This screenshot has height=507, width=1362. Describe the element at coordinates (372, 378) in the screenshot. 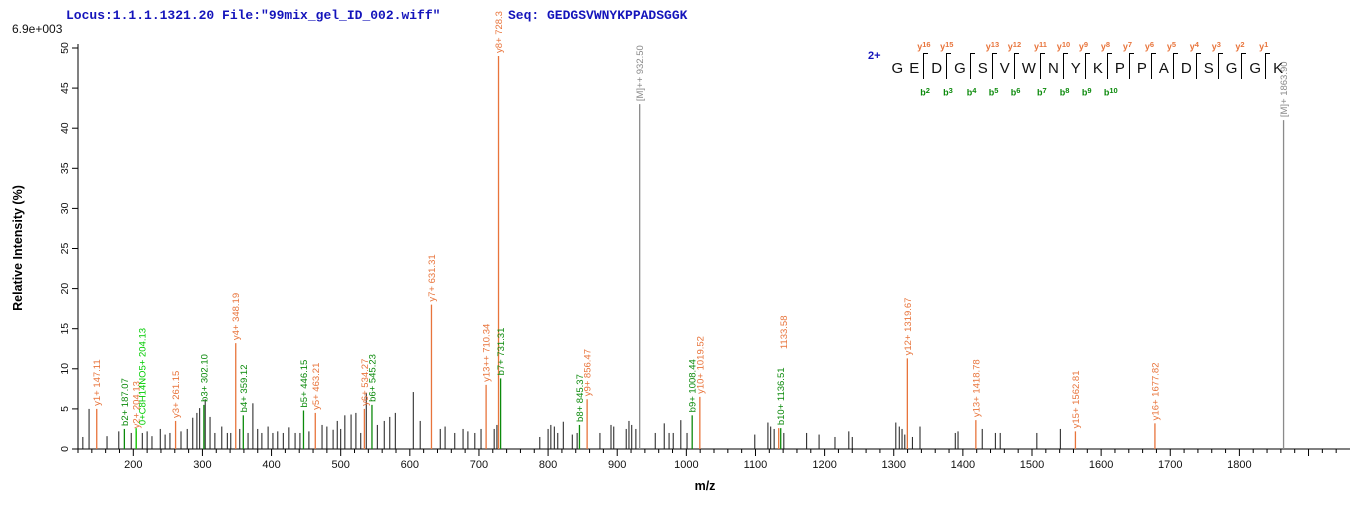

I see `peak-label: b6+ 545.23` at that location.